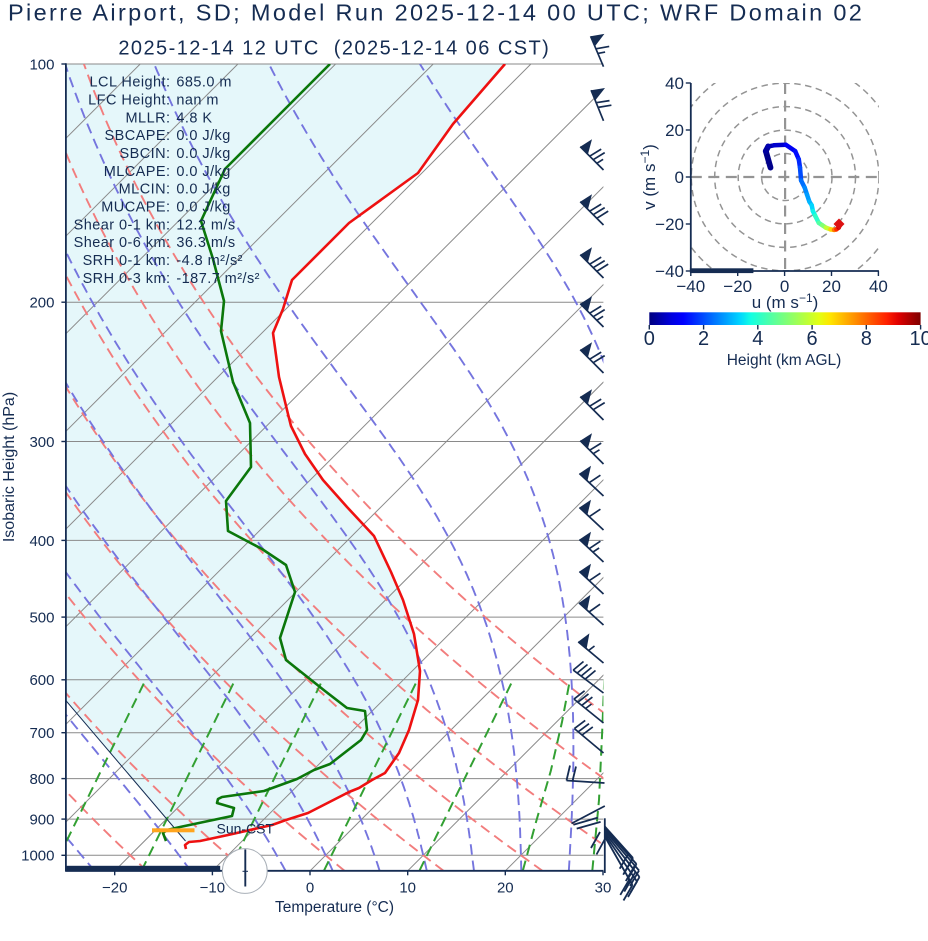 This screenshot has height=941, width=928. Describe the element at coordinates (212, 887) in the screenshot. I see `svg-text: −10` at that location.